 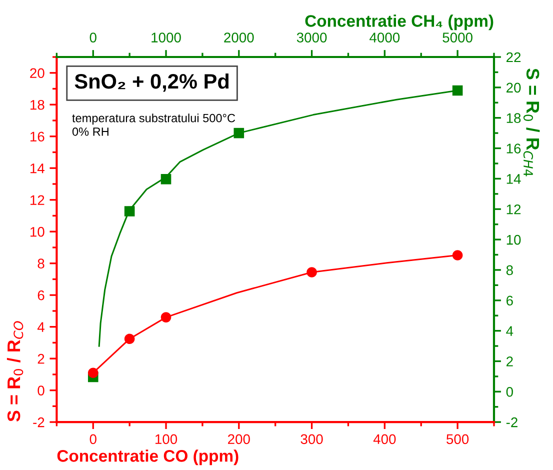 I want to click on x-tick-label: 200, so click(x=239, y=439).